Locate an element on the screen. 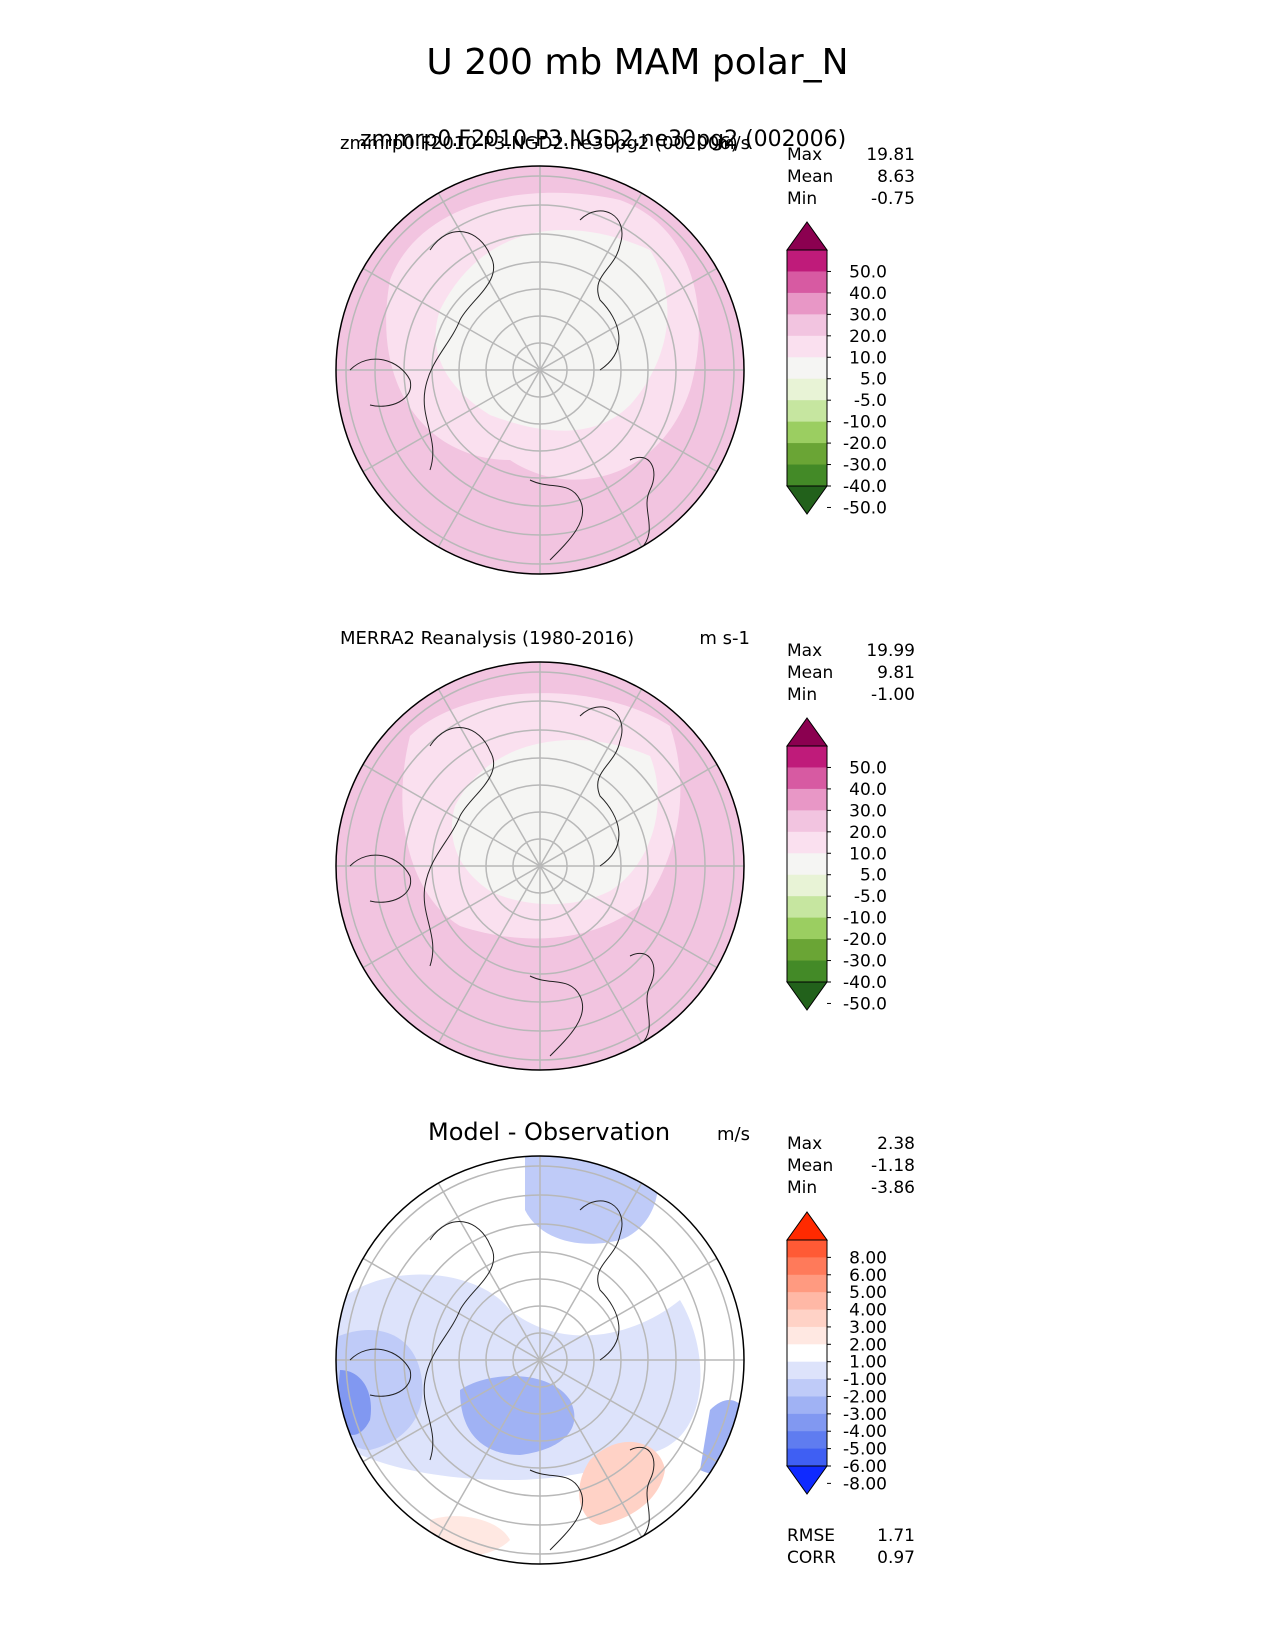  colorbar-tick-label: 1.00 is located at coordinates (868, 1363).